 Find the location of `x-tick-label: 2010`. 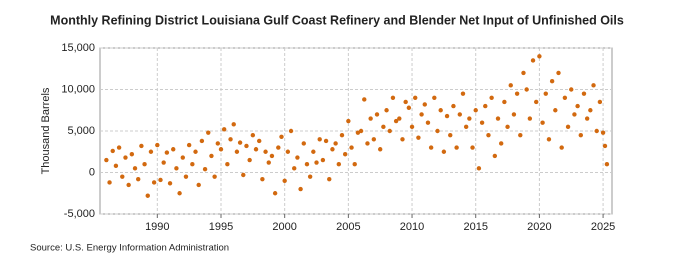

x-tick-label: 2010 is located at coordinates (412, 227).